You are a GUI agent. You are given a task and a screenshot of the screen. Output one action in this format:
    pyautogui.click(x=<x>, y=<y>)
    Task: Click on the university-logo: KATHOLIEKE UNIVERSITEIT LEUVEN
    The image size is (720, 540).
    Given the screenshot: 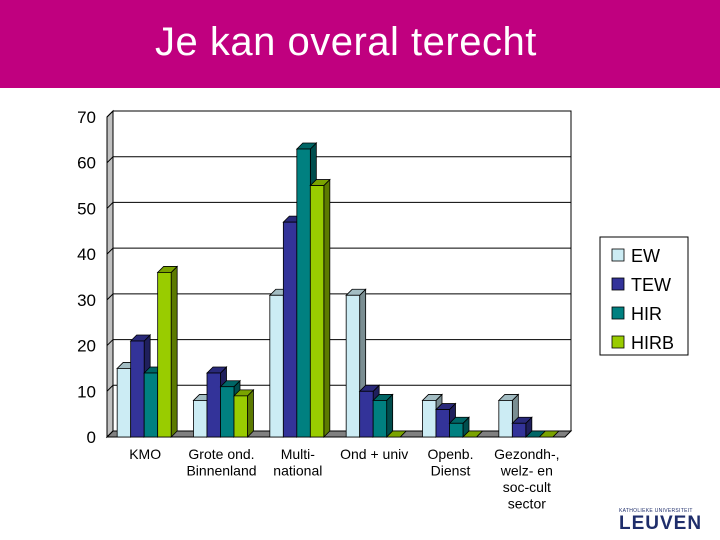 What is the action you would take?
    pyautogui.click(x=660, y=521)
    